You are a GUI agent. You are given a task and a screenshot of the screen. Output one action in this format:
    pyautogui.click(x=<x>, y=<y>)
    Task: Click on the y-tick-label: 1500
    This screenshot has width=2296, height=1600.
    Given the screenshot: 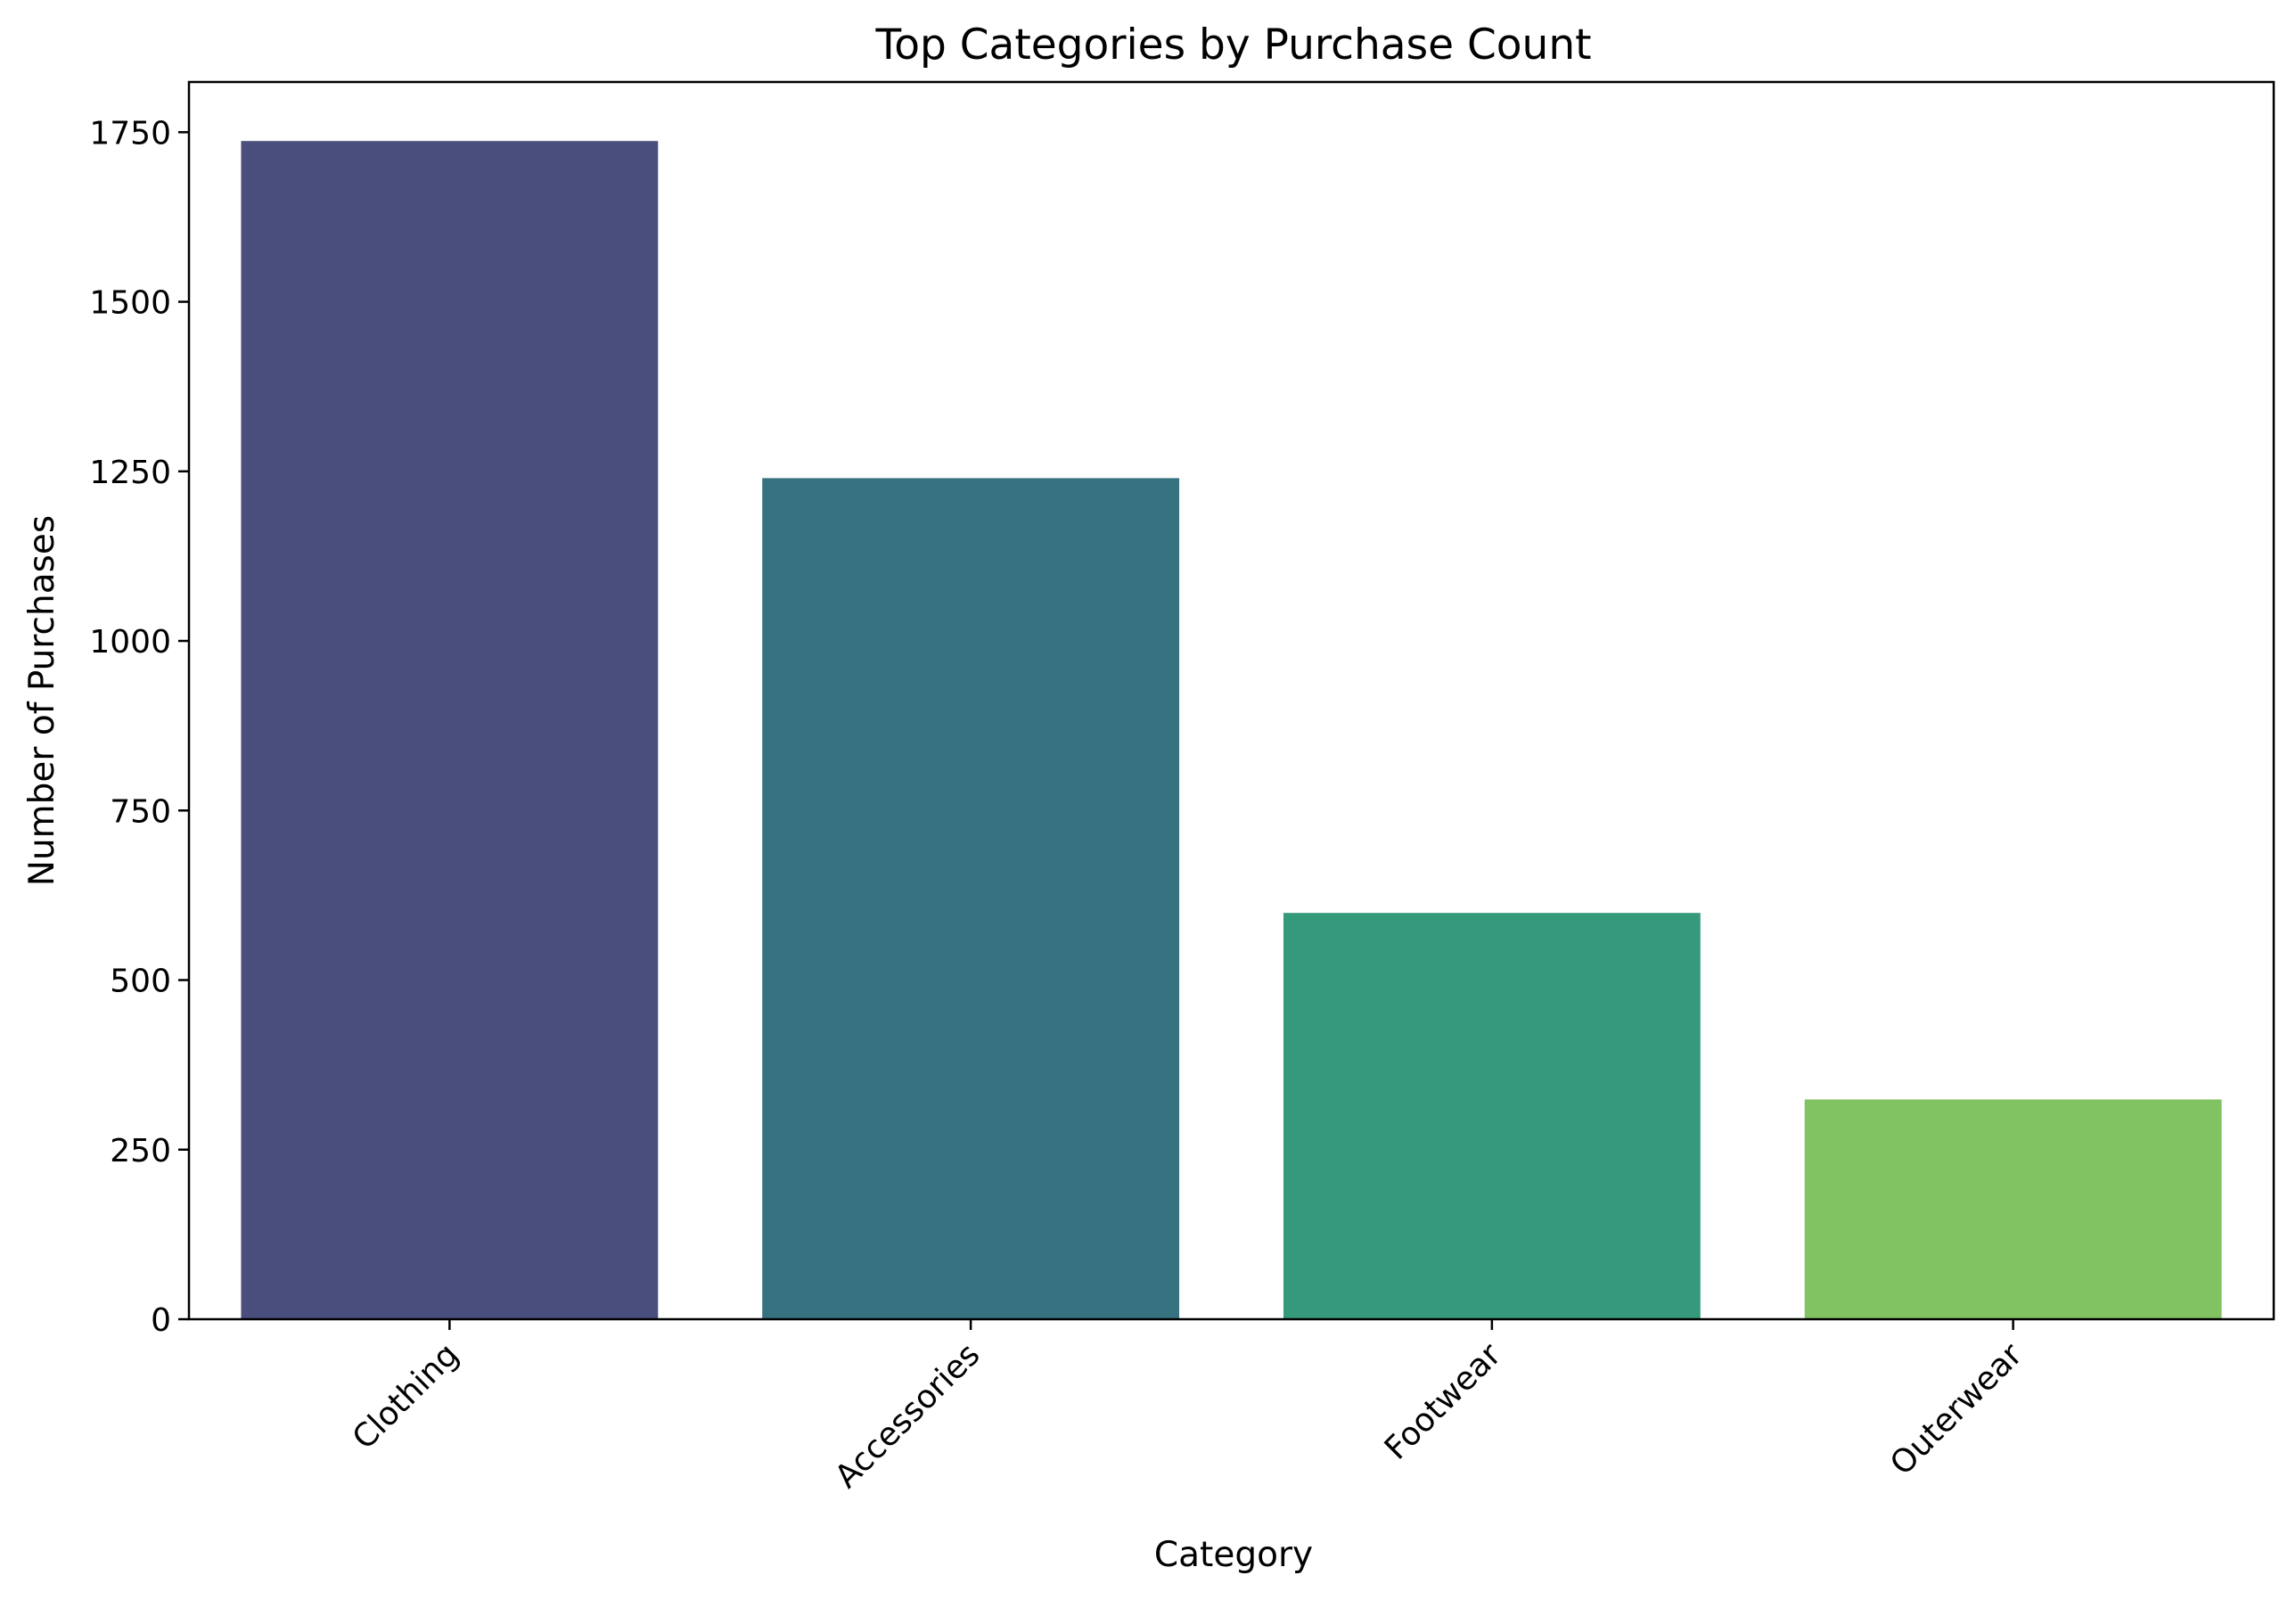 What is the action you would take?
    pyautogui.click(x=130, y=303)
    